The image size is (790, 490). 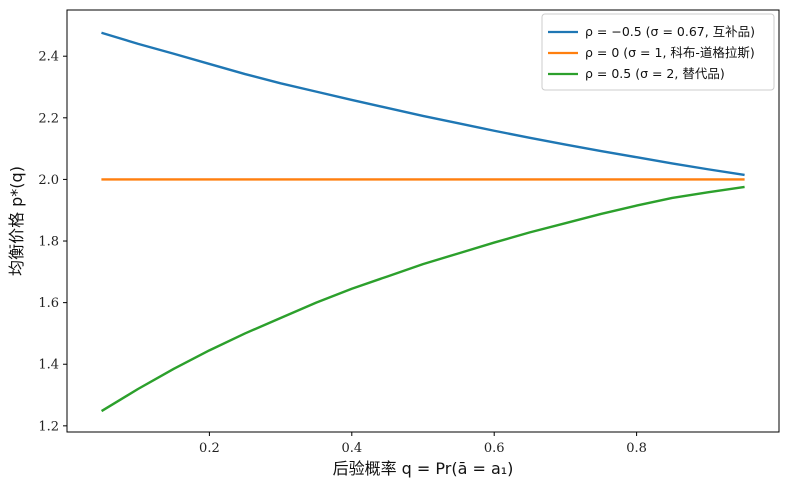 What do you see at coordinates (670, 52) in the screenshot?
I see `legend-label-rho-zero: ρ = 0 (σ = 1, 科布-道格拉斯)` at bounding box center [670, 52].